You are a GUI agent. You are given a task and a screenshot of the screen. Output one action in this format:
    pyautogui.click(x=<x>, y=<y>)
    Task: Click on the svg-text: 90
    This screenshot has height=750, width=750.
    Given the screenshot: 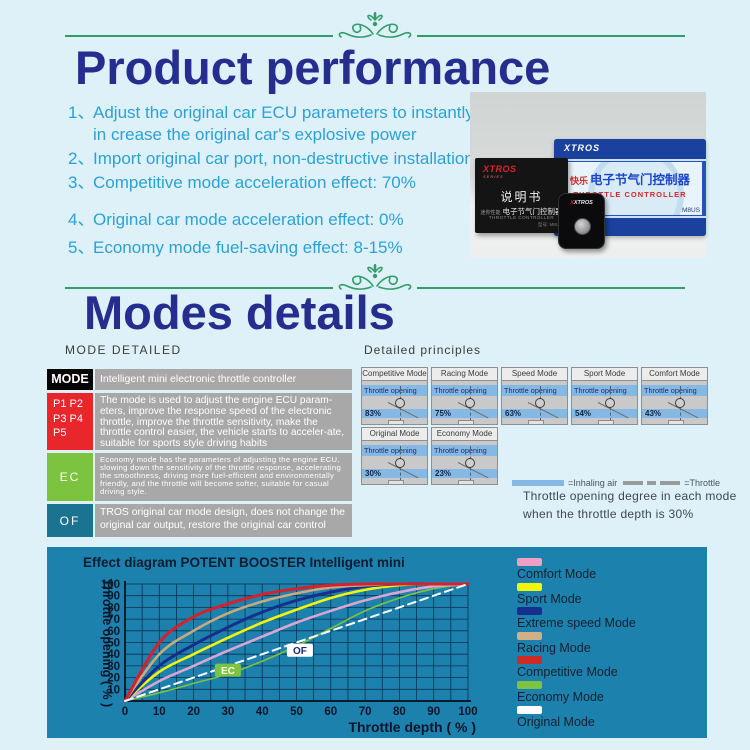 What is the action you would take?
    pyautogui.click(x=433, y=712)
    